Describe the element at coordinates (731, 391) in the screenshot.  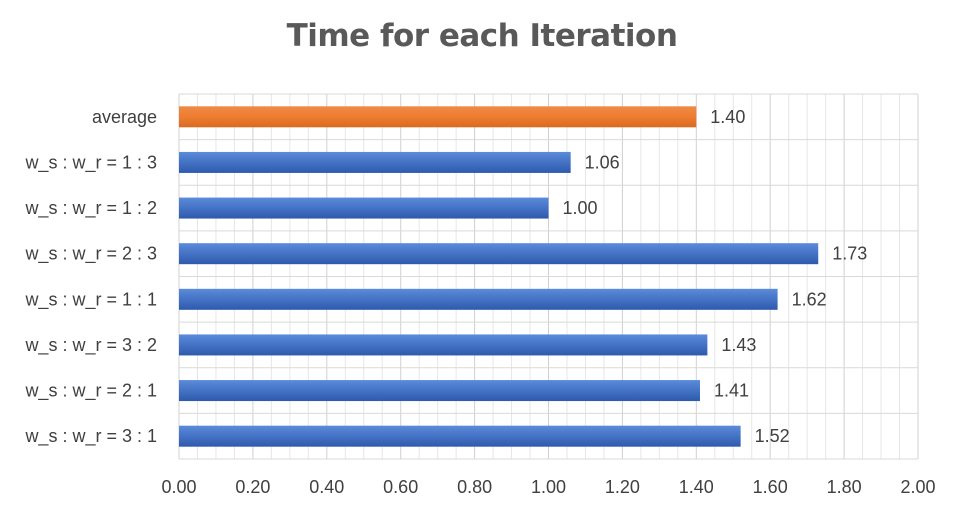
I see `data-label: 1.41` at that location.